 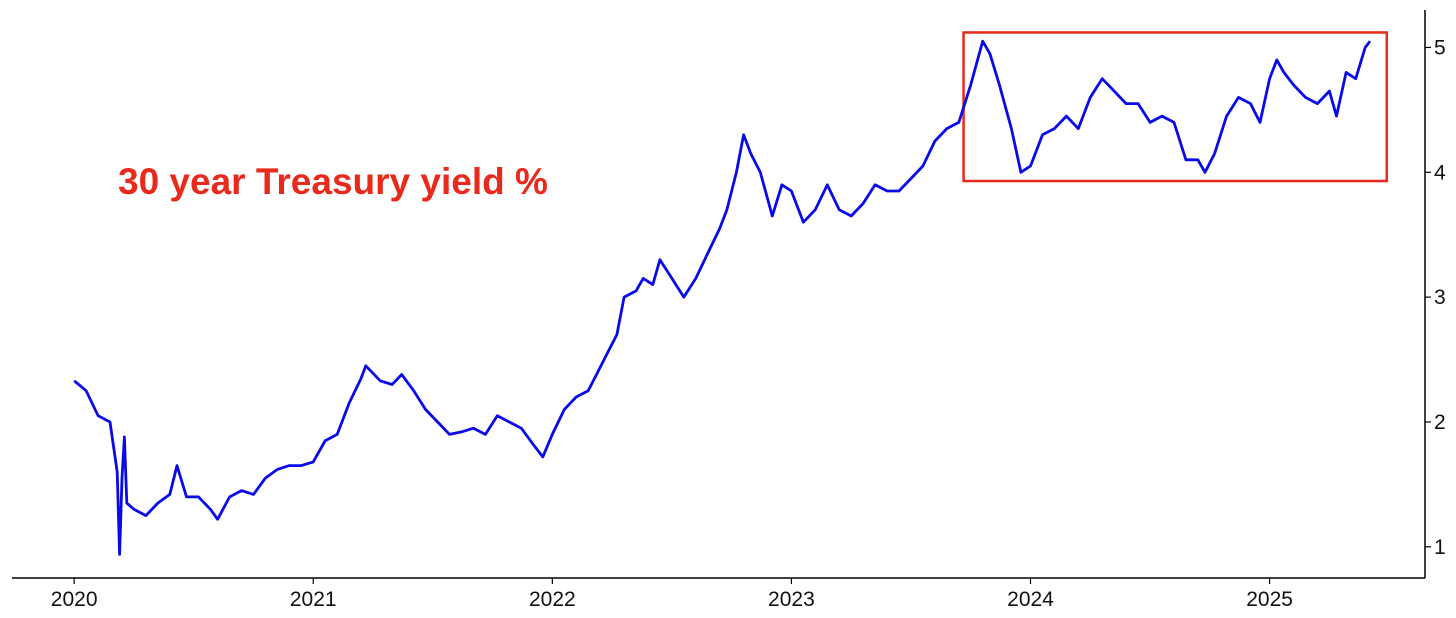 What do you see at coordinates (791, 599) in the screenshot?
I see `x-tick-label: 2023` at bounding box center [791, 599].